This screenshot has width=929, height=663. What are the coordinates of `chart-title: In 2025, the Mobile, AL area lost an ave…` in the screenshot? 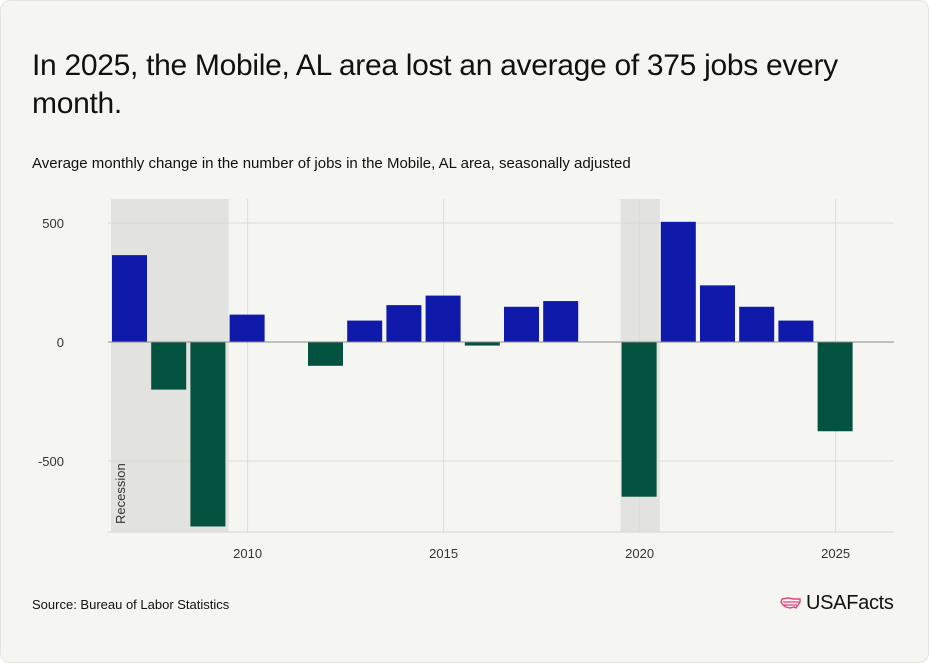 It's located at (435, 84).